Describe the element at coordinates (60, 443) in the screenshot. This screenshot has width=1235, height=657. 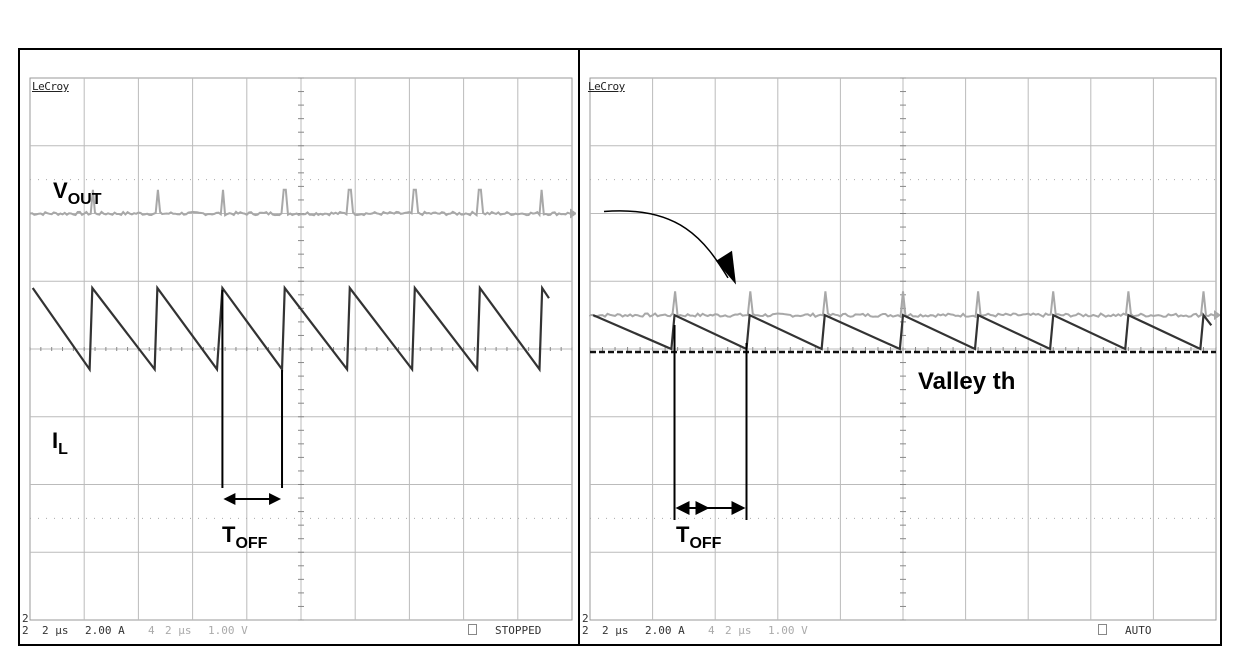
I see `il-label: IL` at that location.